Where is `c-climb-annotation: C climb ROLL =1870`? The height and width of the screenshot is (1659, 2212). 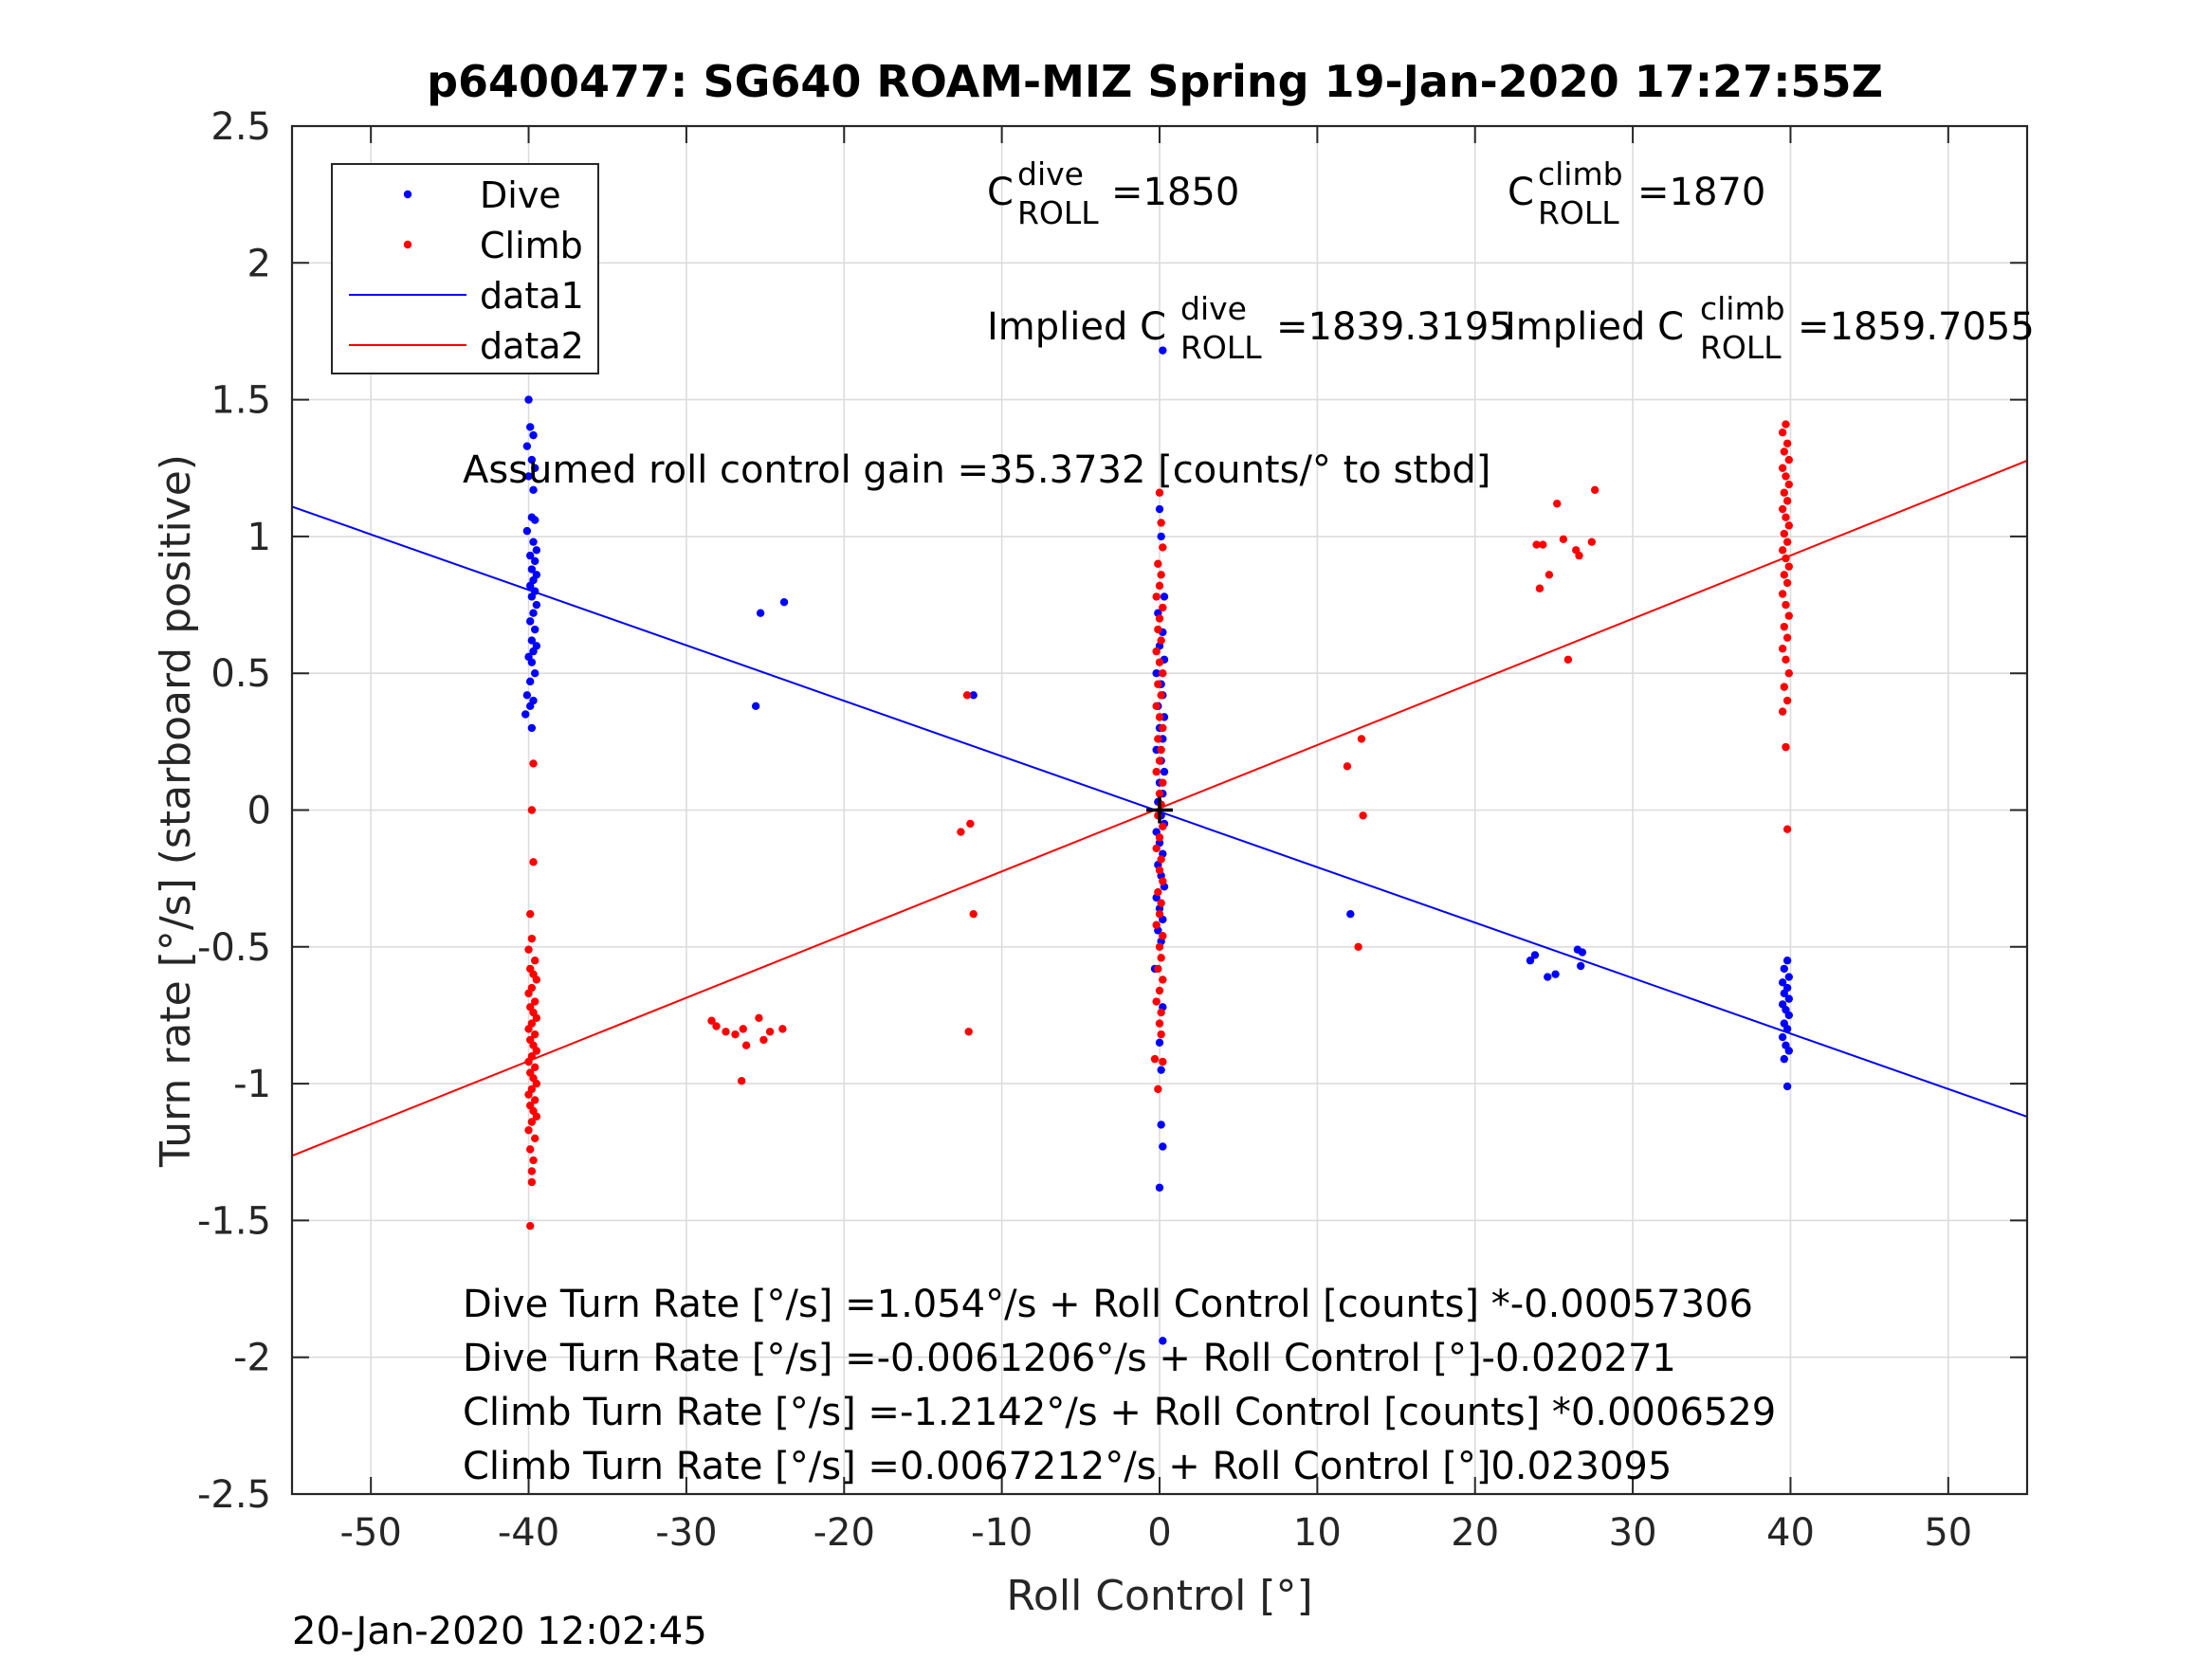
c-climb-annotation: C climb ROLL =1870 is located at coordinates (1636, 193).